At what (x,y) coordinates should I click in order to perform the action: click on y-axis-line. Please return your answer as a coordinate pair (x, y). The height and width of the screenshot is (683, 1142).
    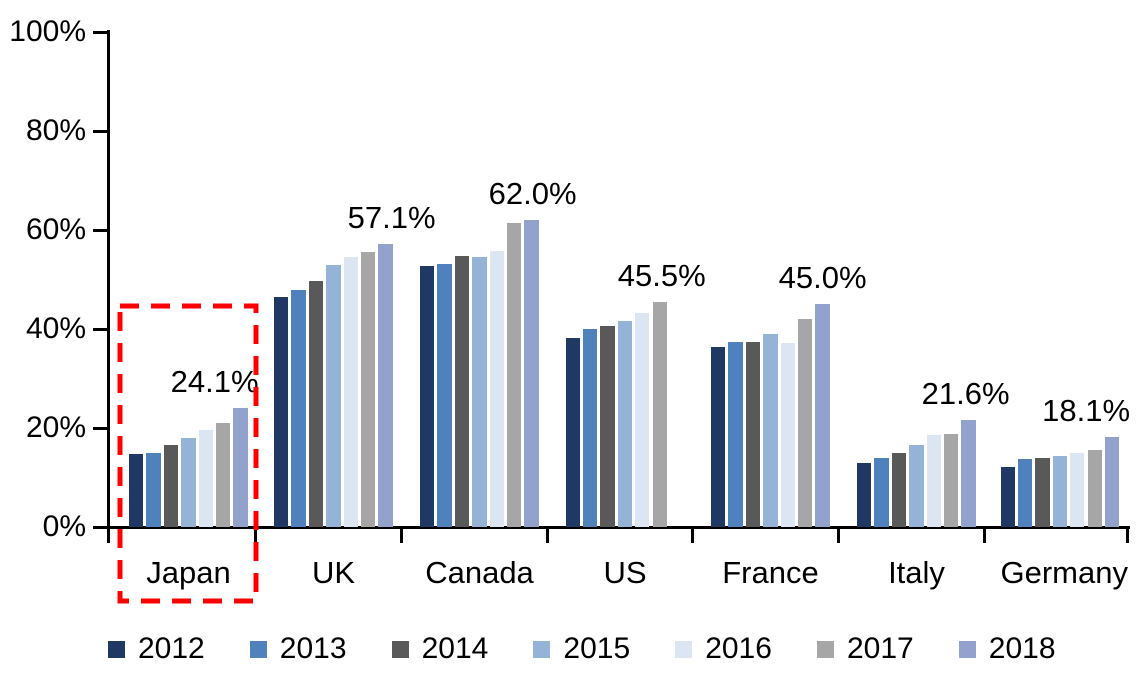
    Looking at the image, I should click on (108, 279).